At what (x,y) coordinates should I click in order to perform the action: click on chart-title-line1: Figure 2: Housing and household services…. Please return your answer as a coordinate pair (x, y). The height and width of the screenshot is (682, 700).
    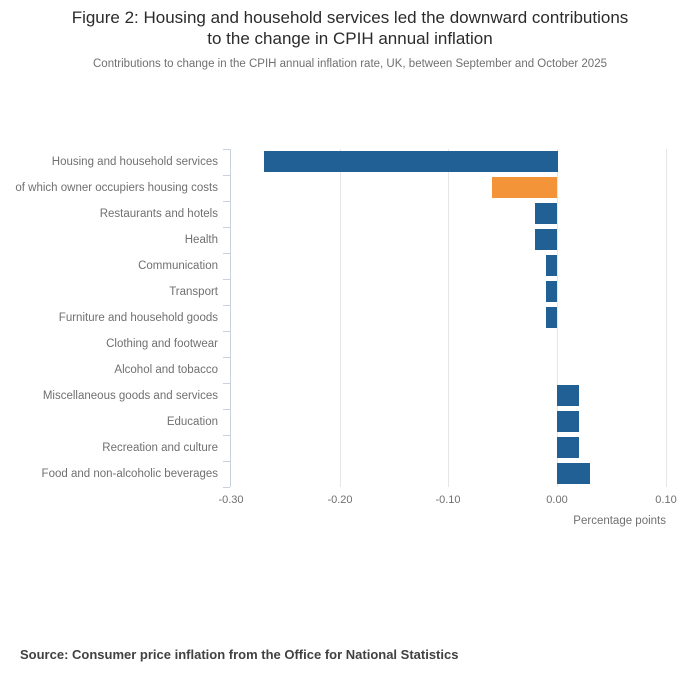
    Looking at the image, I should click on (350, 17).